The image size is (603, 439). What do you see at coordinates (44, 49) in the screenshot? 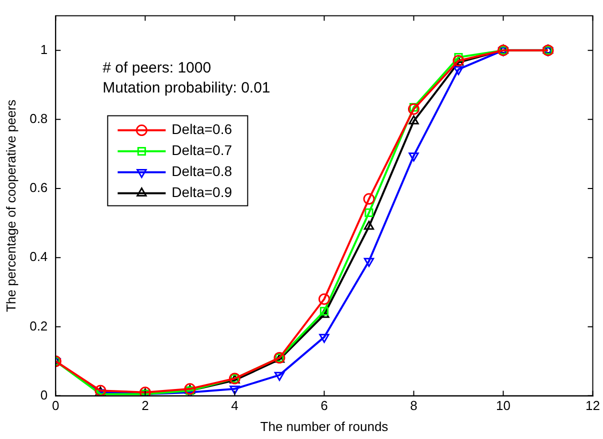
I see `y-tick-label: 1` at bounding box center [44, 49].